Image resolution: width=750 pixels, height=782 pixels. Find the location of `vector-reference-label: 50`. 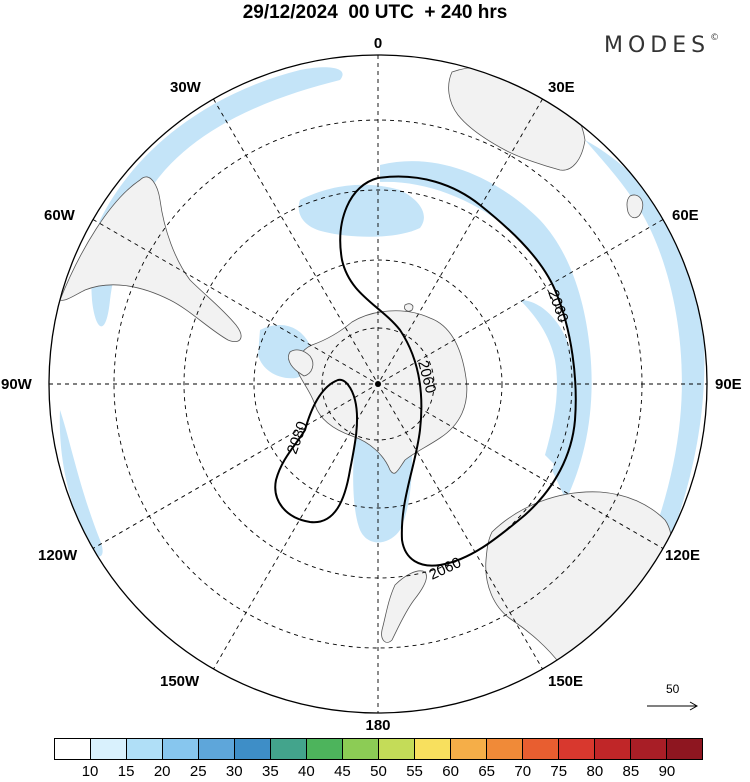

vector-reference-label: 50 is located at coordinates (673, 689).